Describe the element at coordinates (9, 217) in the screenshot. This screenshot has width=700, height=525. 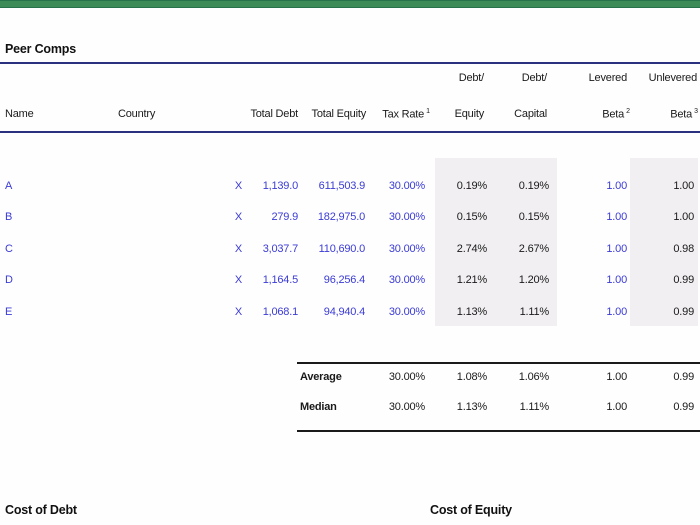
I see `cell-name: B` at that location.